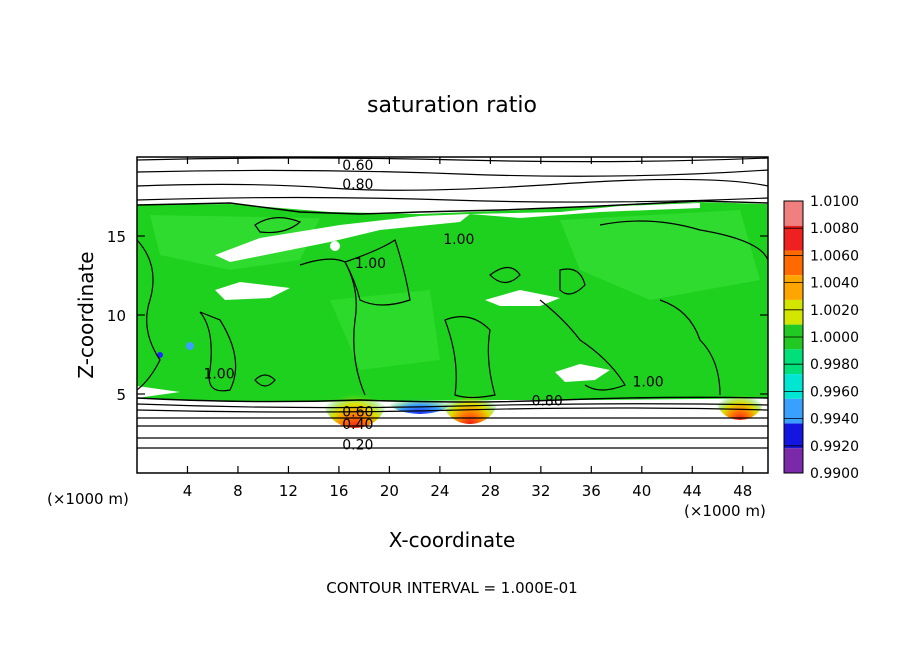  What do you see at coordinates (452, 105) in the screenshot?
I see `chart-title: saturation ratio` at bounding box center [452, 105].